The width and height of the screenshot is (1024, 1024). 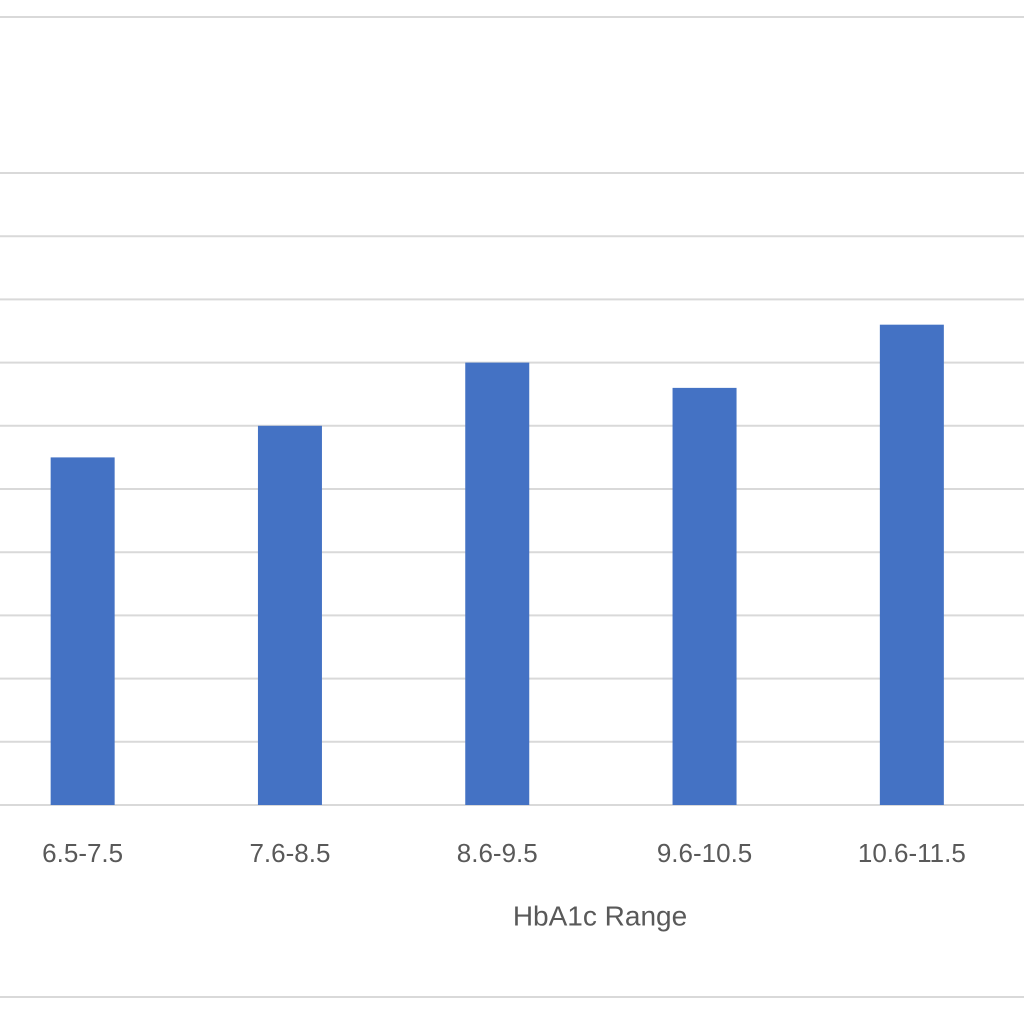 What do you see at coordinates (82, 853) in the screenshot?
I see `x-tick-label: 6.5-7.5` at bounding box center [82, 853].